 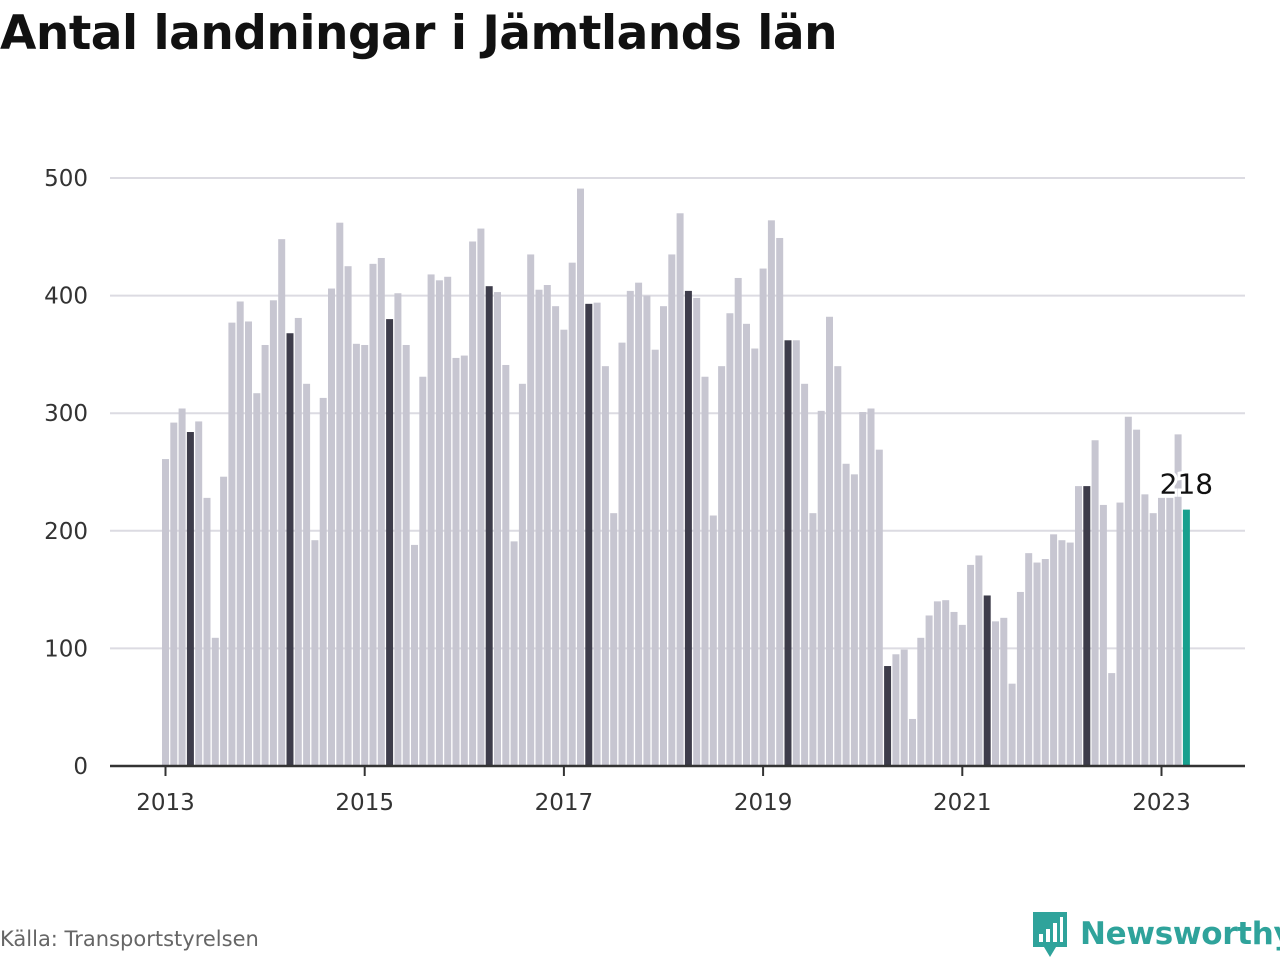 What do you see at coordinates (1186, 484) in the screenshot?
I see `annotations: 218` at bounding box center [1186, 484].